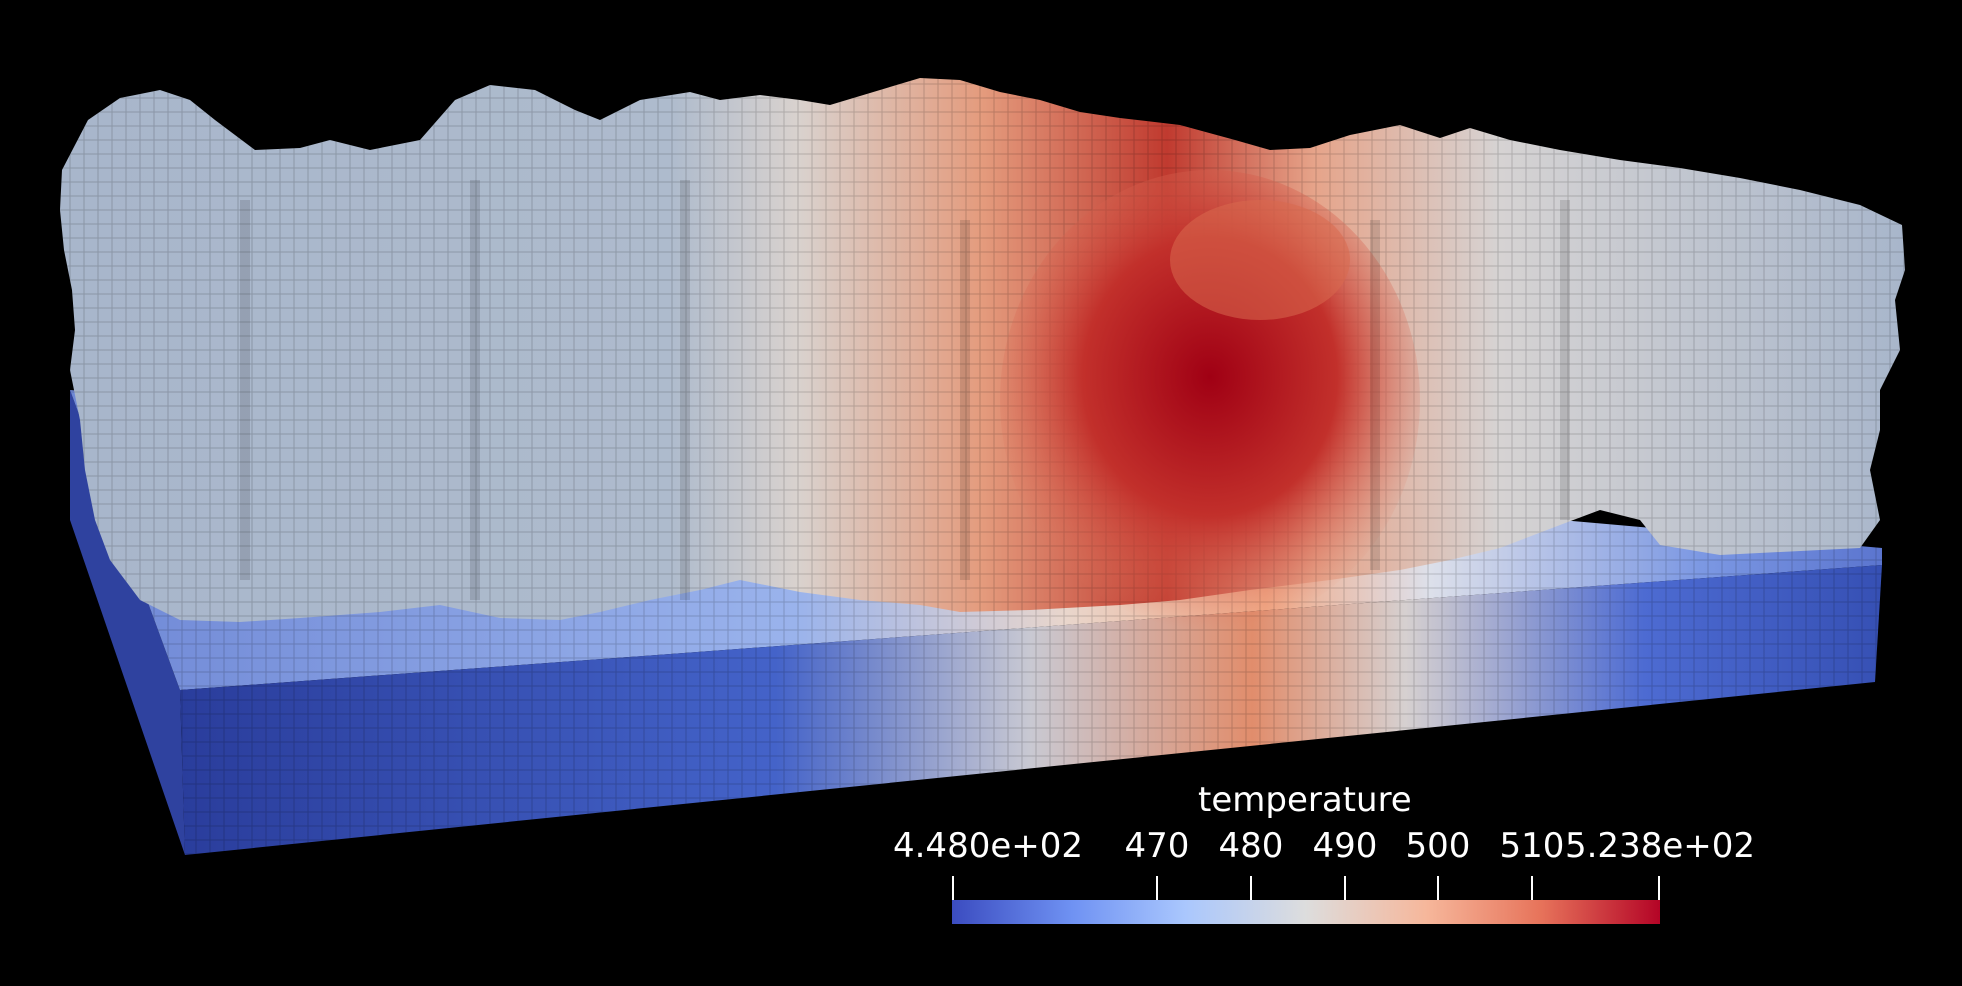 This screenshot has width=1962, height=986. Describe the element at coordinates (1345, 846) in the screenshot. I see `colorbar-tick-label: 490` at that location.